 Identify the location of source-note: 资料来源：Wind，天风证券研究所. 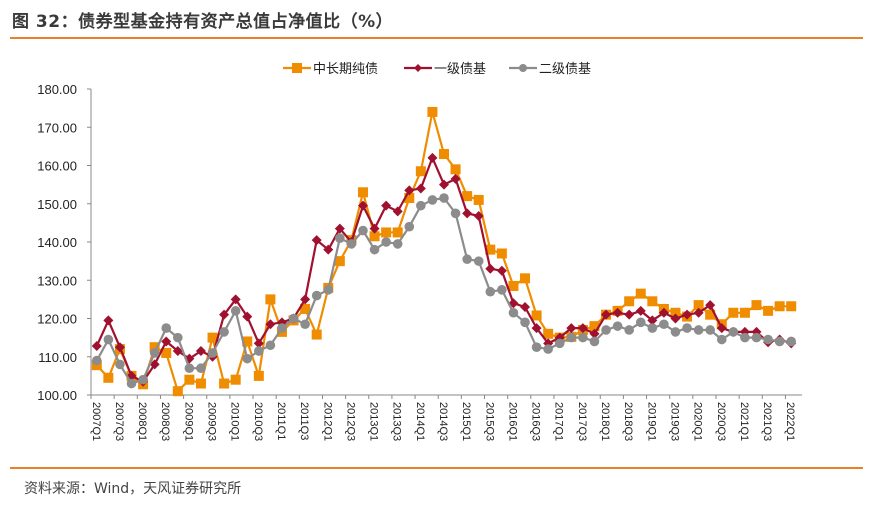
(133, 489).